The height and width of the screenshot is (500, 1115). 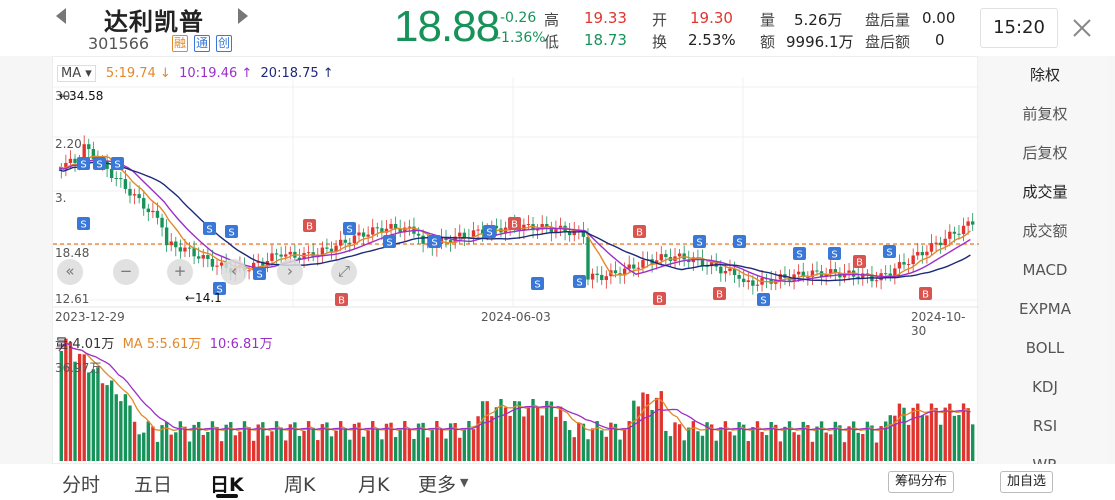 What do you see at coordinates (138, 73) in the screenshot?
I see `ma5-value: 5:19.74 ↓` at bounding box center [138, 73].